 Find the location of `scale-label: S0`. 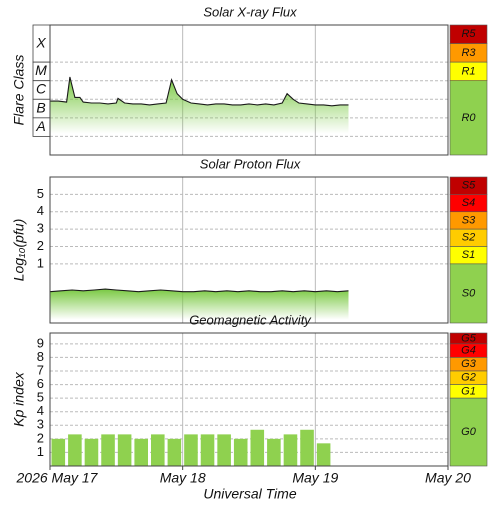

scale-label: S0 is located at coordinates (469, 293).